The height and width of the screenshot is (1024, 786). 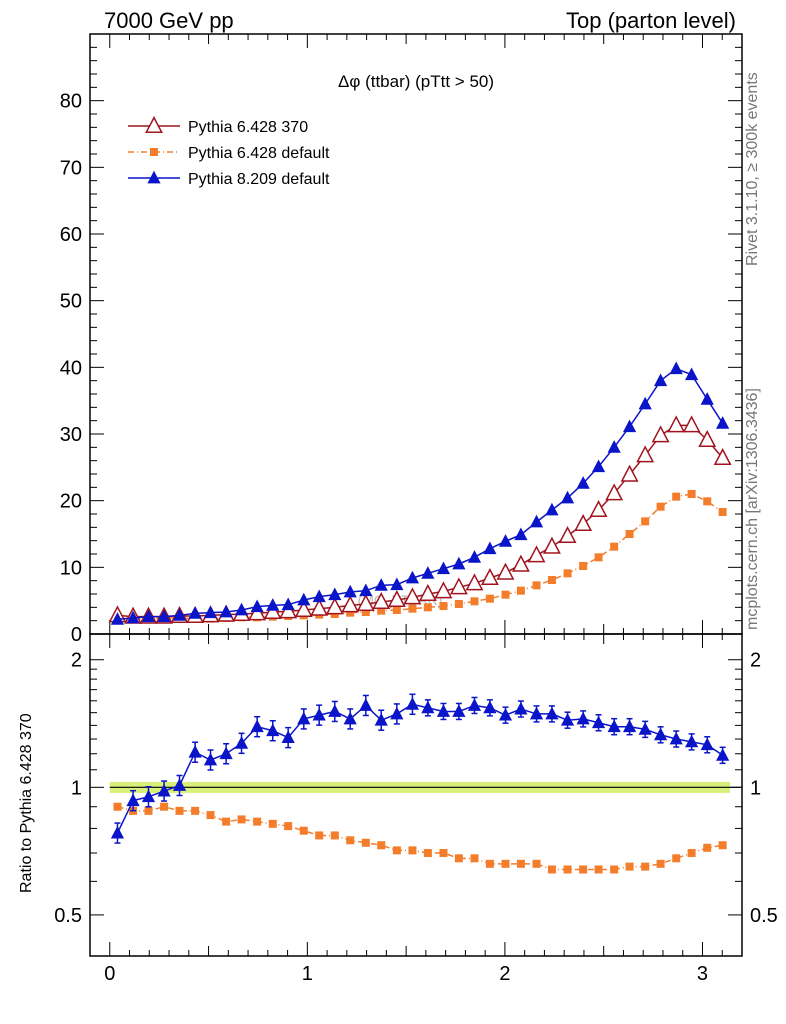 I want to click on legend-label: Pythia 8.209 default, so click(x=259, y=179).